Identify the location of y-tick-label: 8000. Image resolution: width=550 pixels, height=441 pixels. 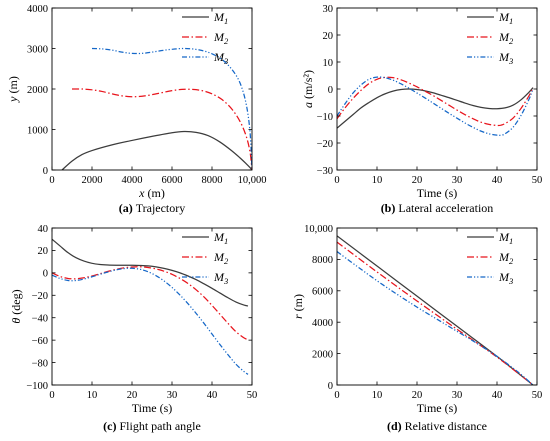
(322, 260).